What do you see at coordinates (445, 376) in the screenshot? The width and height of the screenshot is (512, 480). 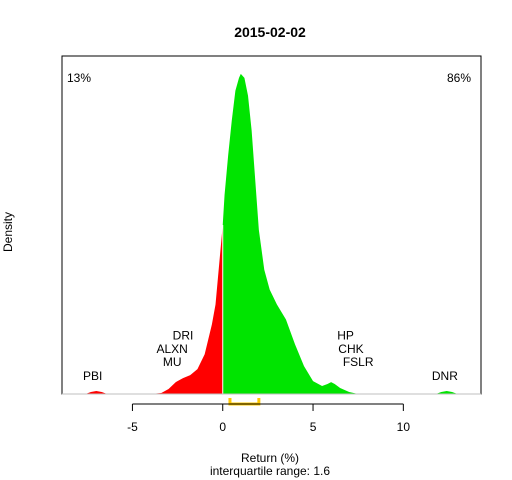 I see `ticker-label-dnr: DNR` at bounding box center [445, 376].